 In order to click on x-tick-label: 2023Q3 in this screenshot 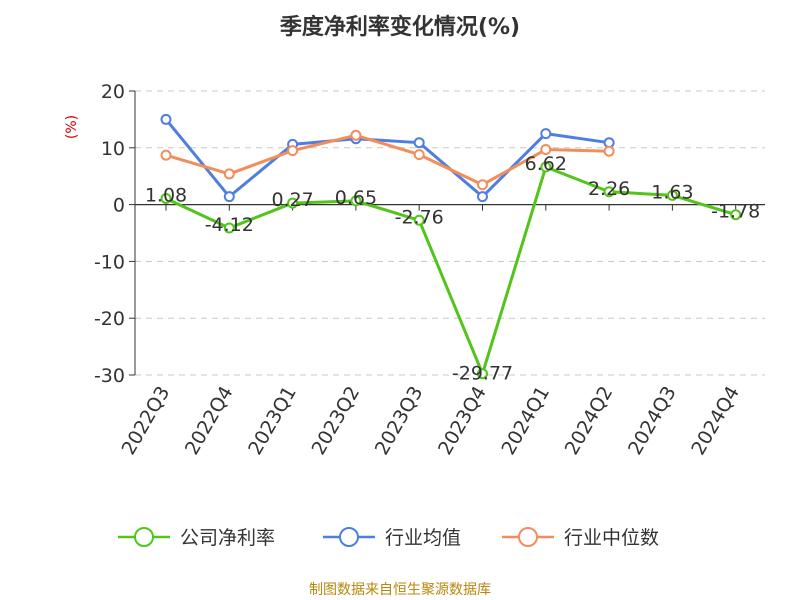, I will do `click(399, 421)`.